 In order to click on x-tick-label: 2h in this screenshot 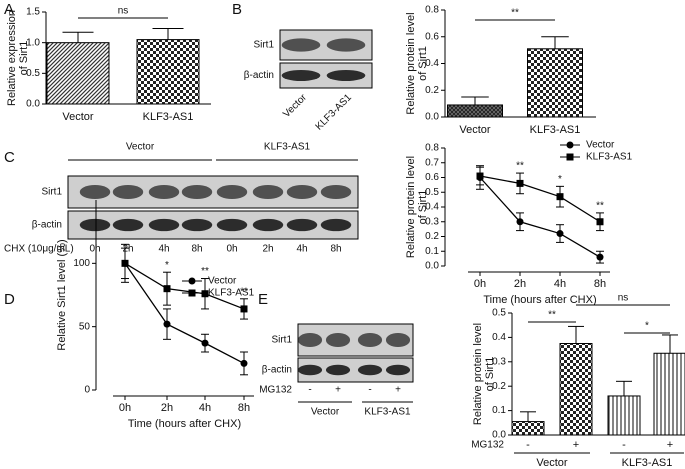, I will do `click(167, 408)`.